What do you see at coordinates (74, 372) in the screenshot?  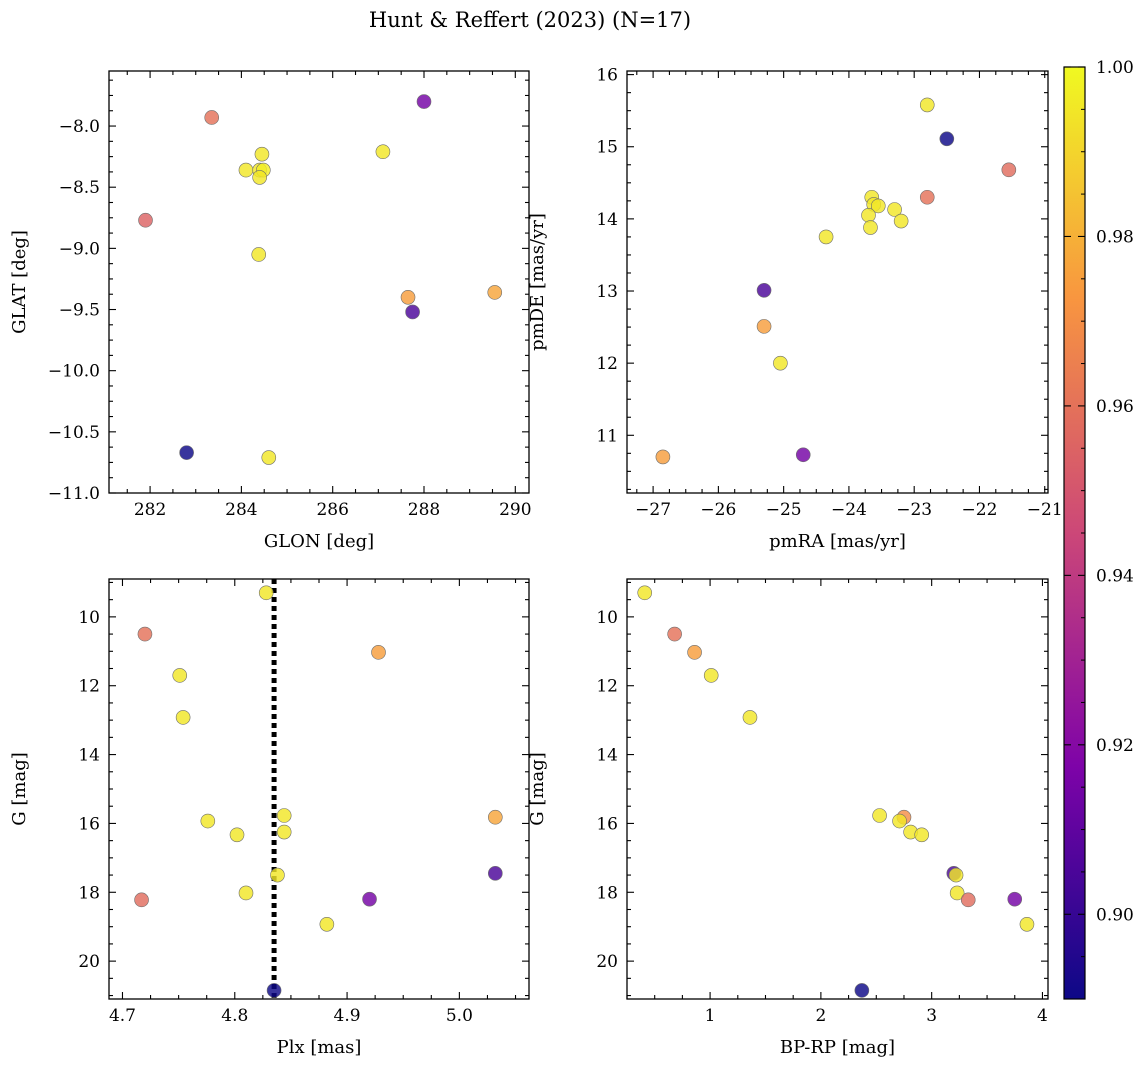 I see `y-tick-label: −10.0` at bounding box center [74, 372].